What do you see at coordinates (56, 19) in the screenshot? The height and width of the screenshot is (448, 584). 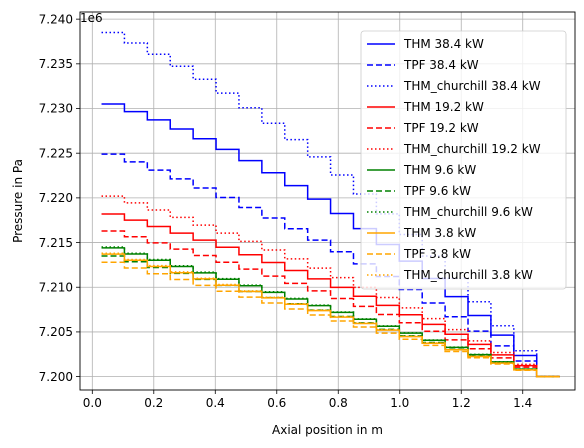 I see `y-tick-label: 7.240` at bounding box center [56, 19].